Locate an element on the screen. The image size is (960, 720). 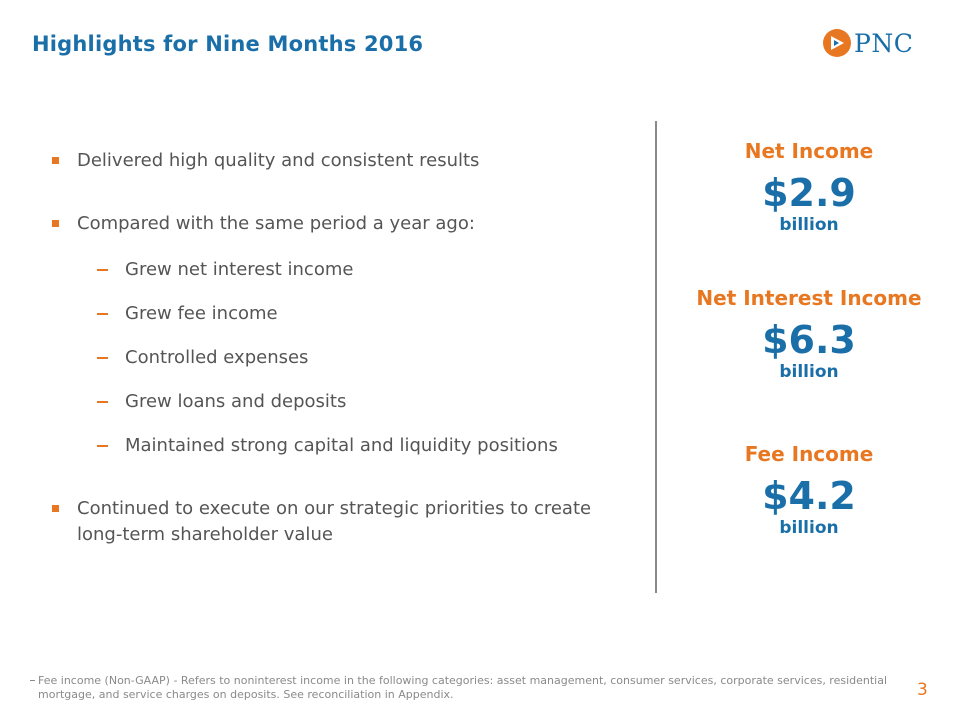
sub-bullet-item: Grew net interest income is located at coordinates (225, 270).